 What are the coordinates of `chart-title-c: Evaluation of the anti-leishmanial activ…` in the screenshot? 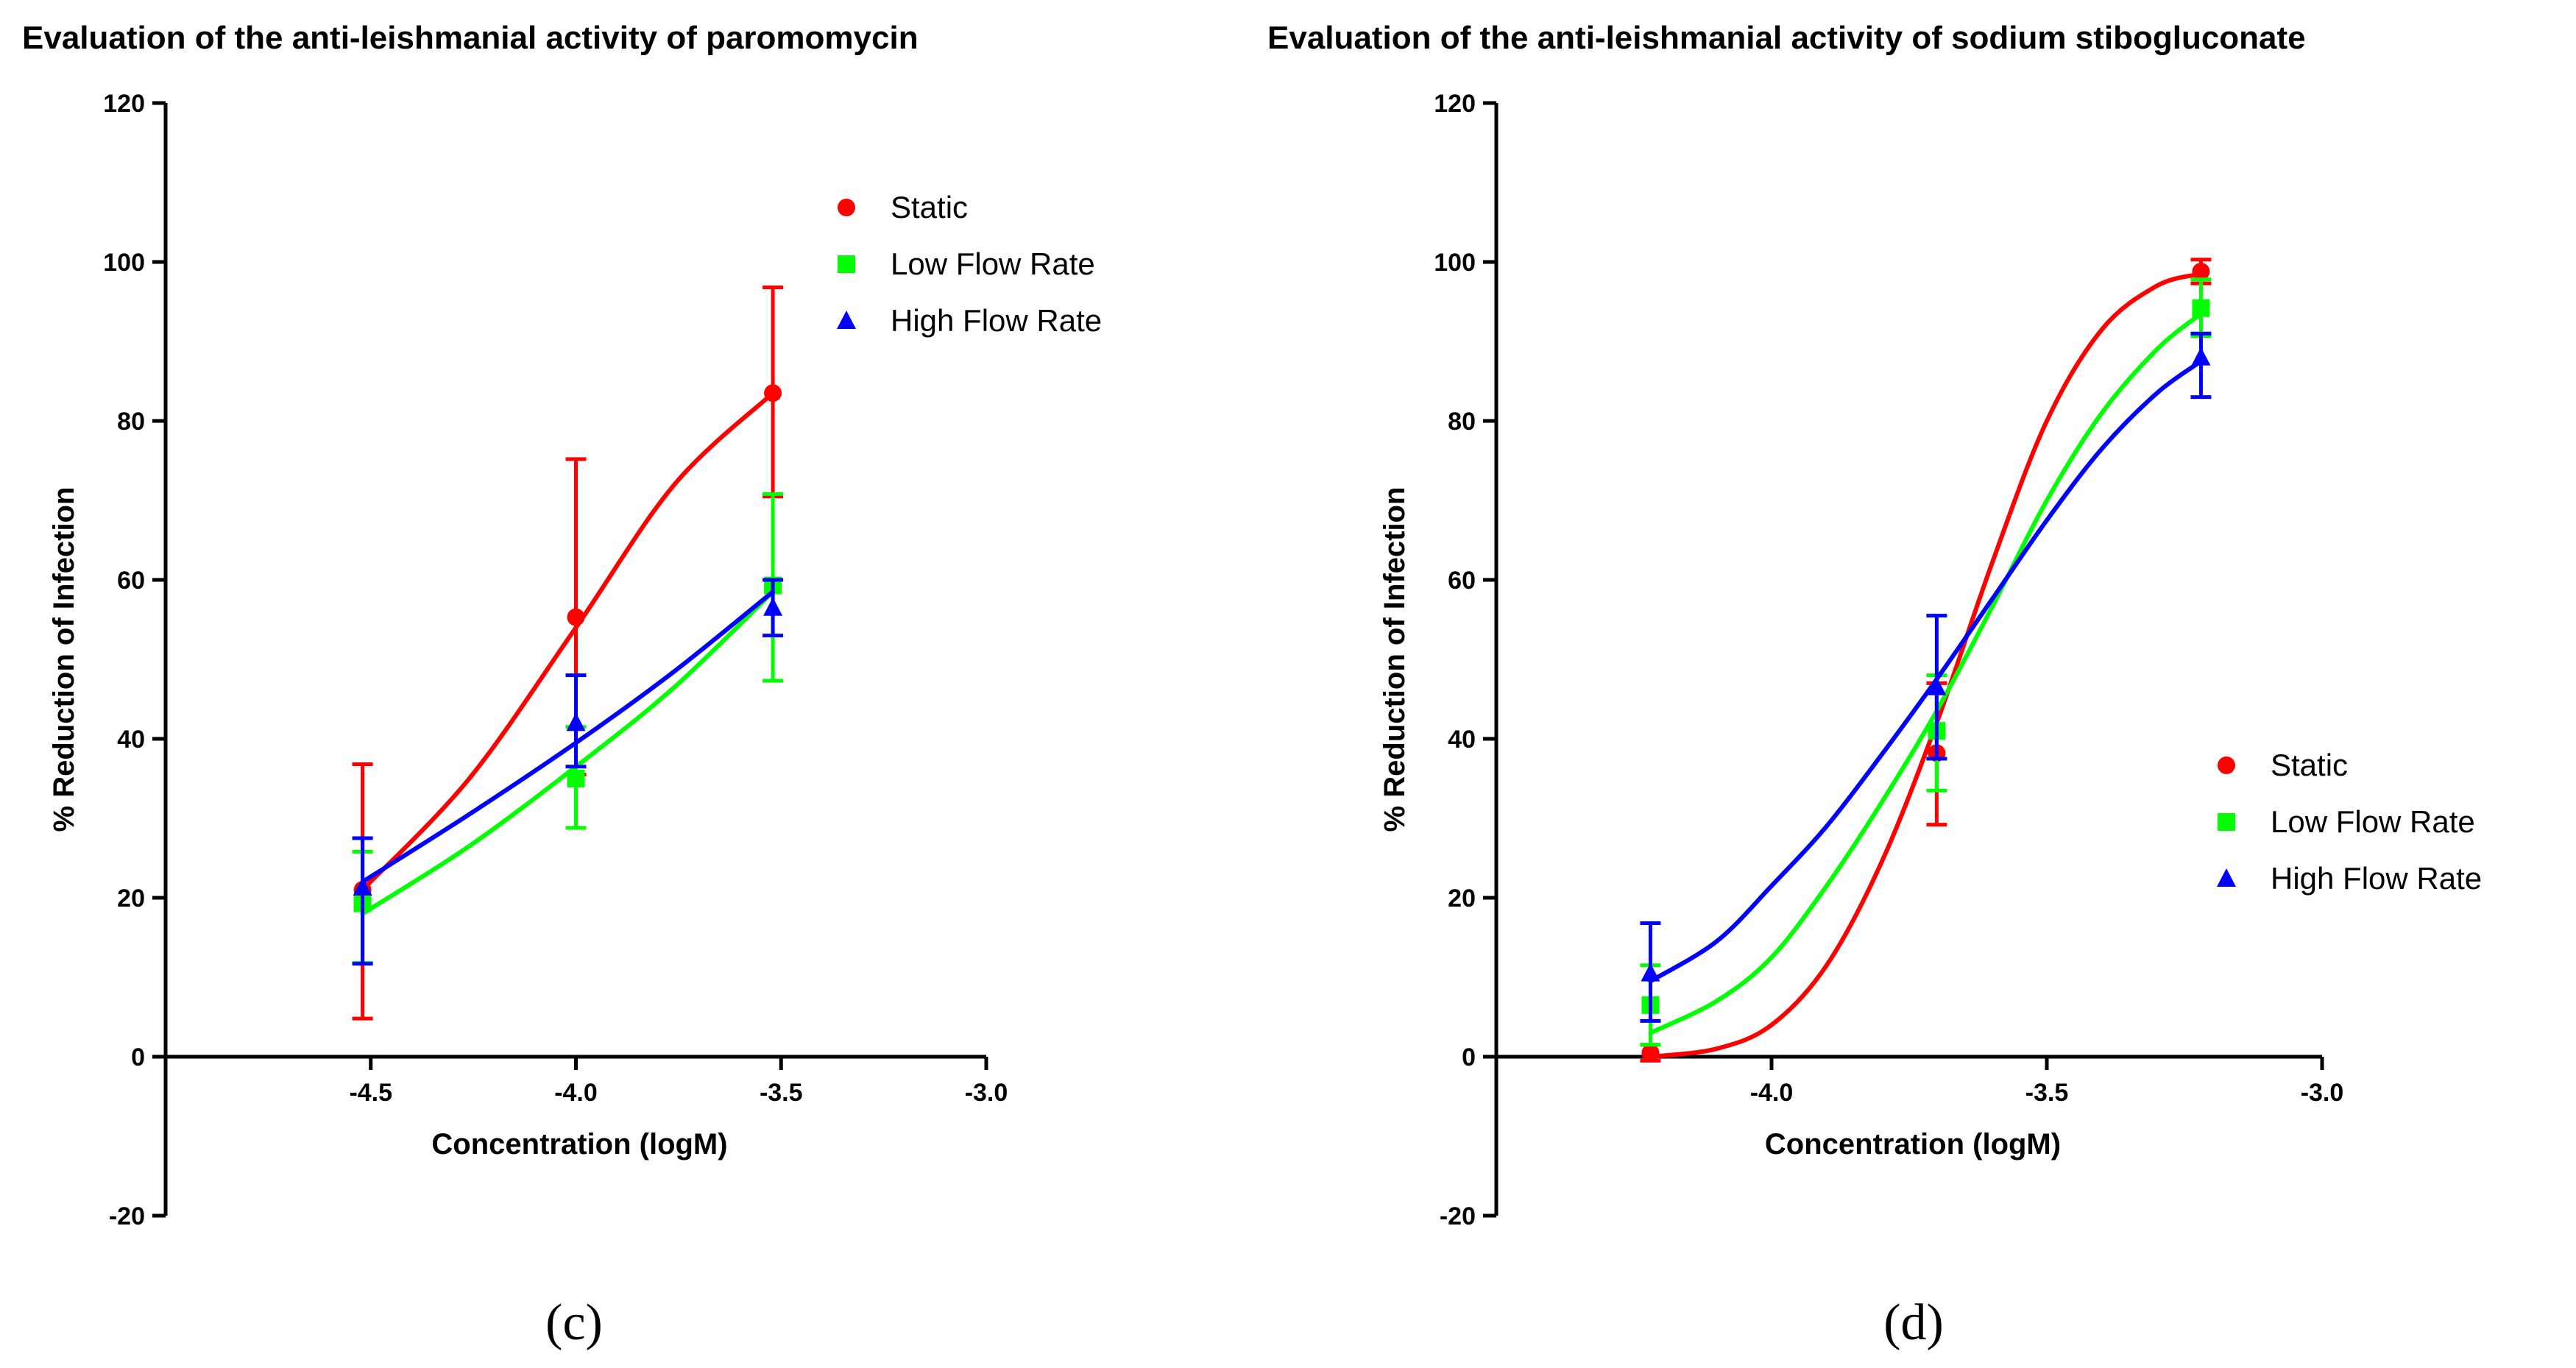 It's located at (470, 38).